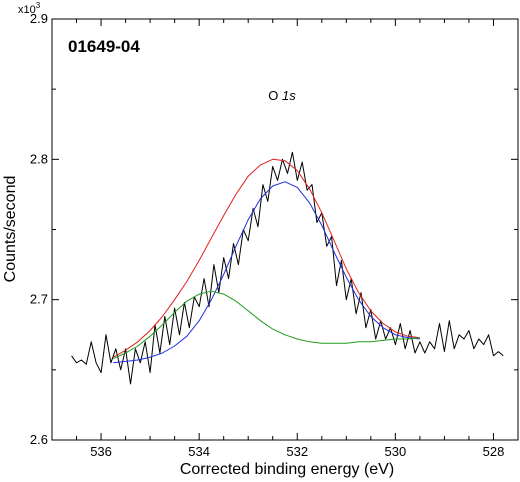  What do you see at coordinates (39, 18) in the screenshot?
I see `y-tick-label: 2.9` at bounding box center [39, 18].